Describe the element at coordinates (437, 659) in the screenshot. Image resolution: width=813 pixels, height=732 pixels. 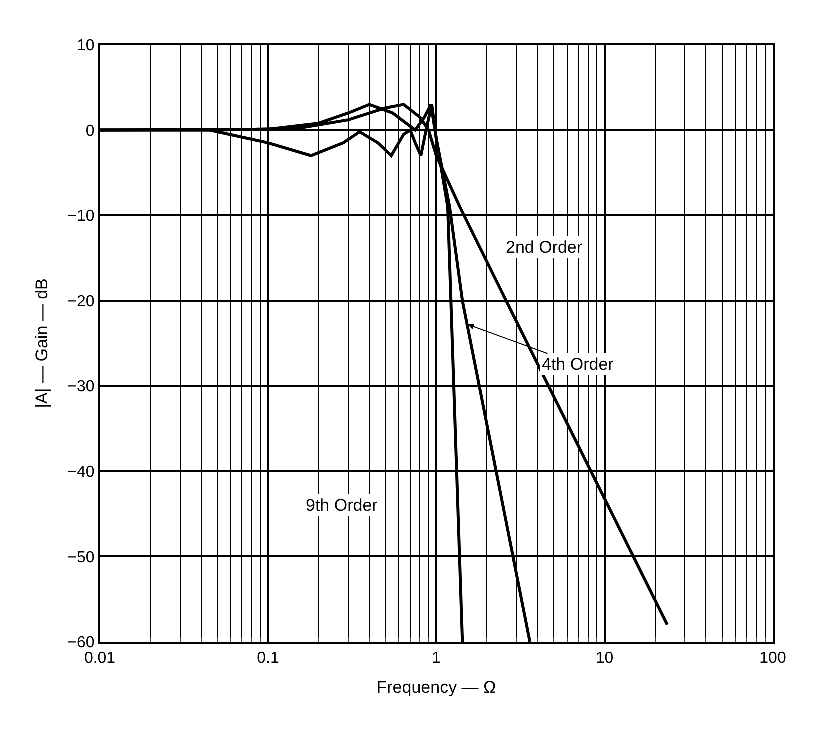
I see `x-tick-label: 1` at that location.